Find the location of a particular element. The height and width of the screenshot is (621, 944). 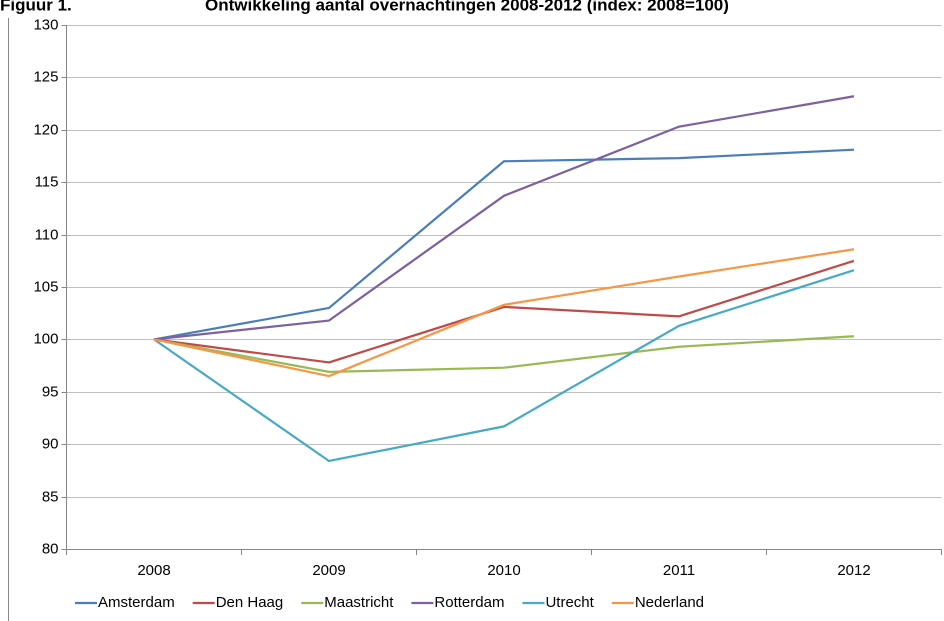

y-tick-label: 115 is located at coordinates (47, 181).